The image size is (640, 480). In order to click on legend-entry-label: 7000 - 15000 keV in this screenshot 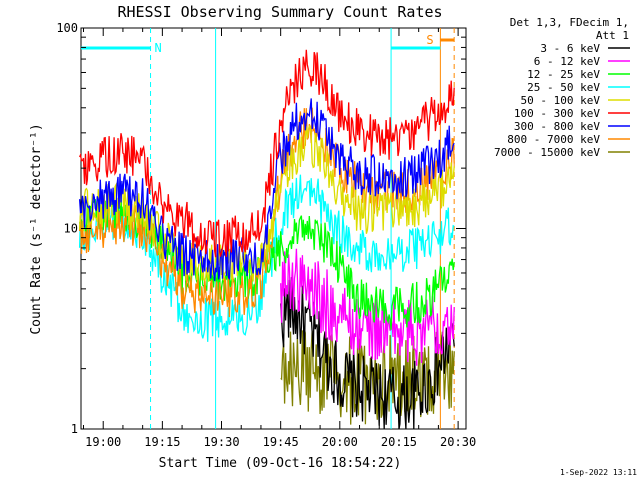, I will do `click(547, 152)`.